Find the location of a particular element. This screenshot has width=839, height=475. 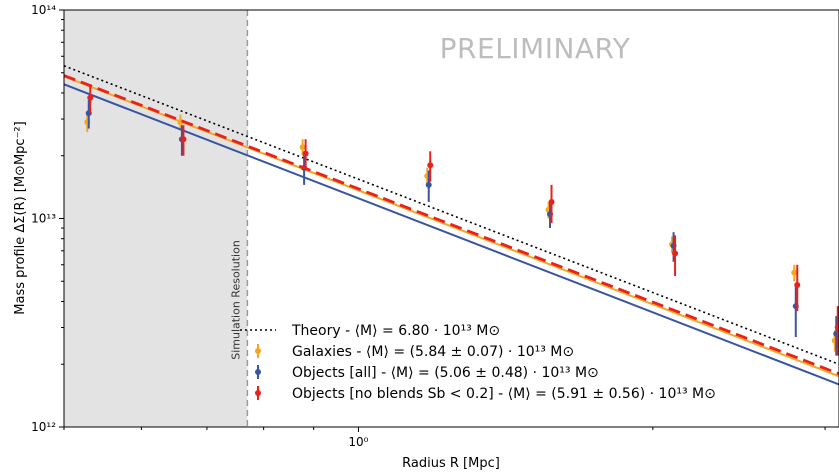

legend-item-0: Theory - ⟨M⟩ = 6.80 · 10¹³ M⊙ is located at coordinates (370, 331).